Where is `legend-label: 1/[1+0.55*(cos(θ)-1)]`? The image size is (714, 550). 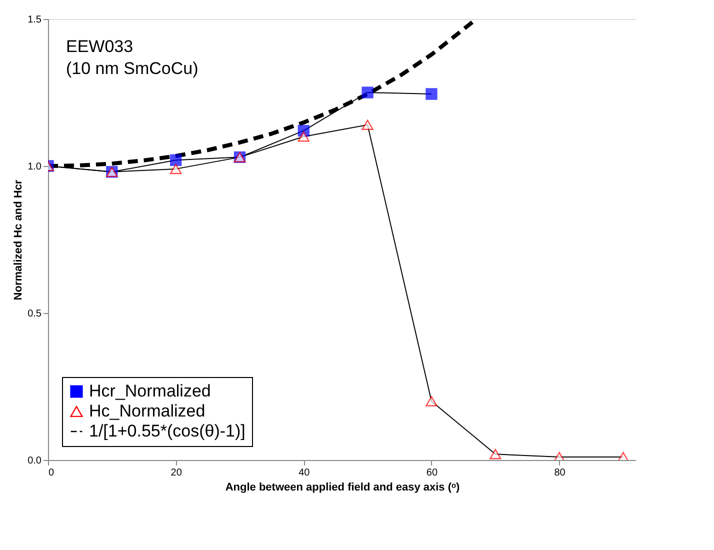 legend-label: 1/[1+0.55*(cos(θ)-1)] is located at coordinates (167, 431).